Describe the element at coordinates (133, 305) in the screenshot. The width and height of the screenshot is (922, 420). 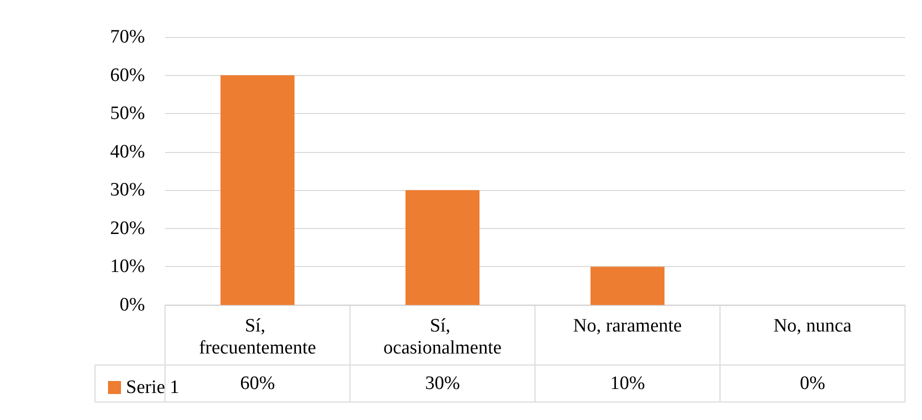
I see `y-tick-label: 0%` at that location.